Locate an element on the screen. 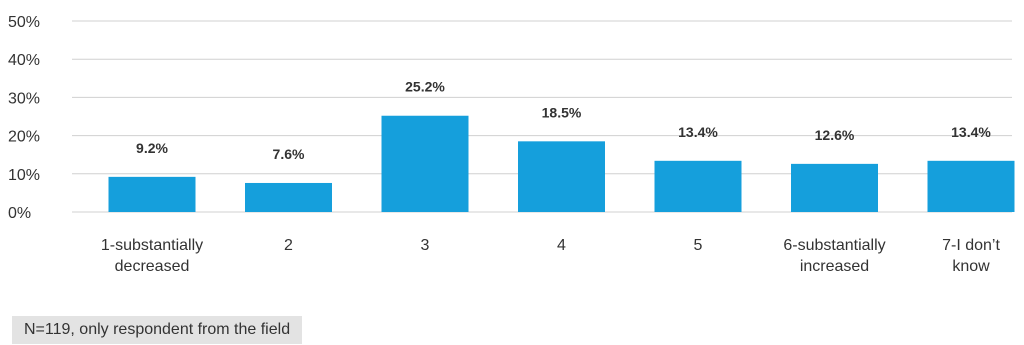 The height and width of the screenshot is (345, 1024). x-tick-label: 2 is located at coordinates (288, 245).